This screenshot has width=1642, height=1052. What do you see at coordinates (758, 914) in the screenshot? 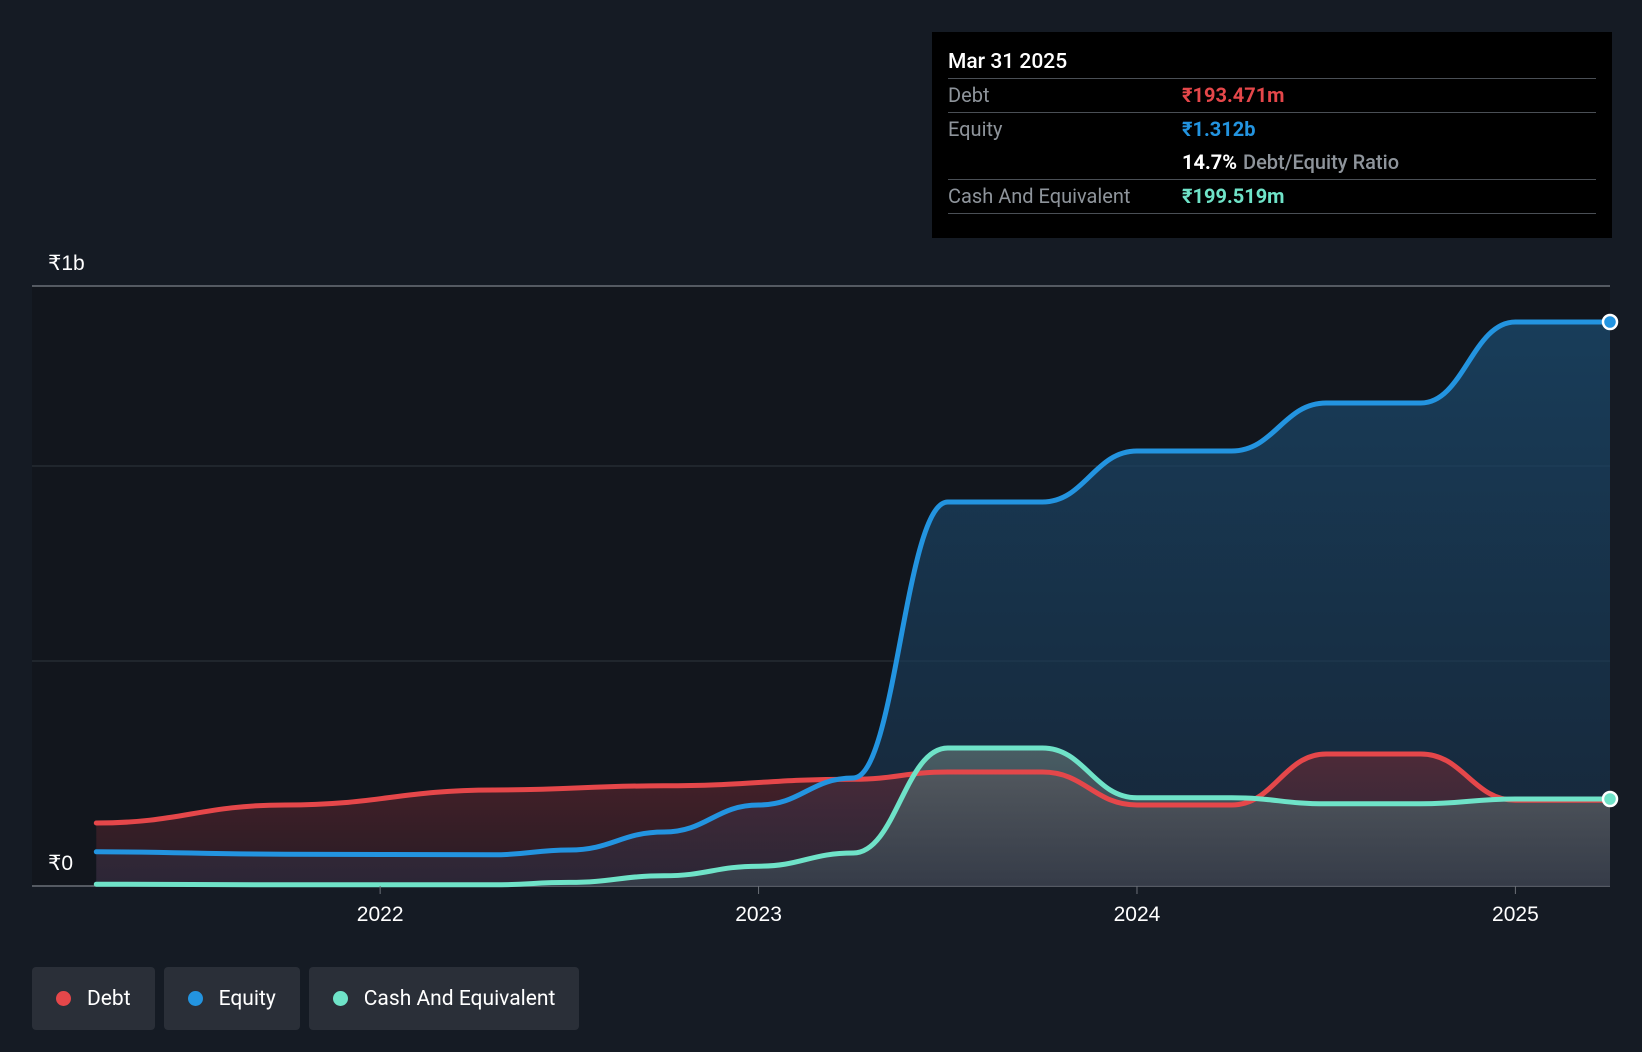
I see `x-tick-label-2023: 2023` at bounding box center [758, 914].